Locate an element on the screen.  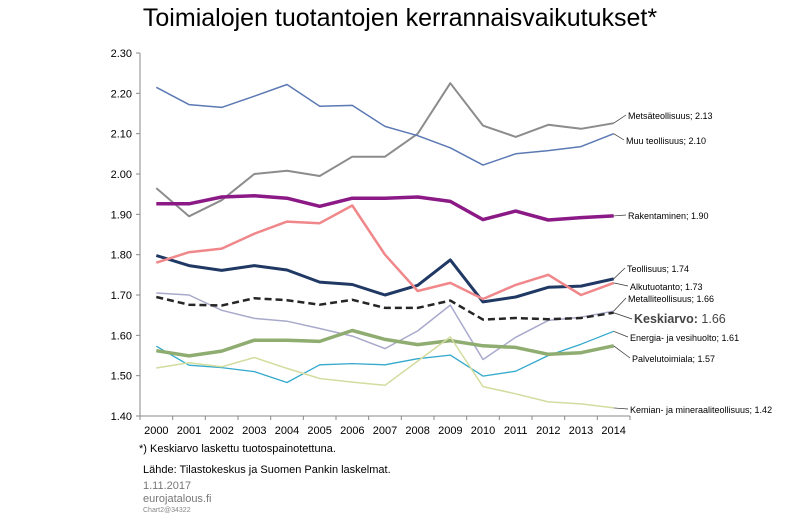
series-label: Metalliteollisuus; 1.66 is located at coordinates (671, 299).